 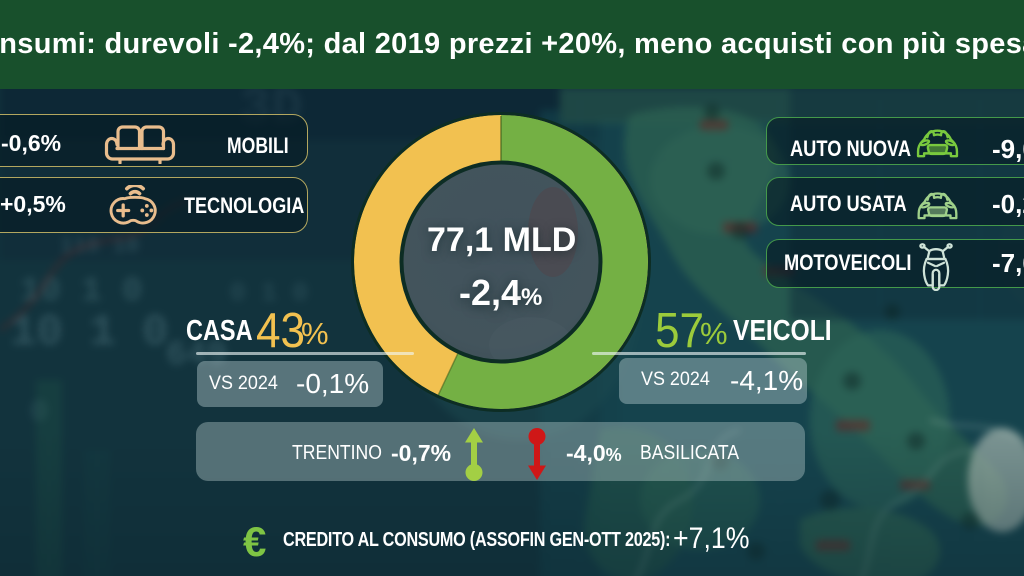 I want to click on svg-text: 0 1 0, so click(x=269, y=293).